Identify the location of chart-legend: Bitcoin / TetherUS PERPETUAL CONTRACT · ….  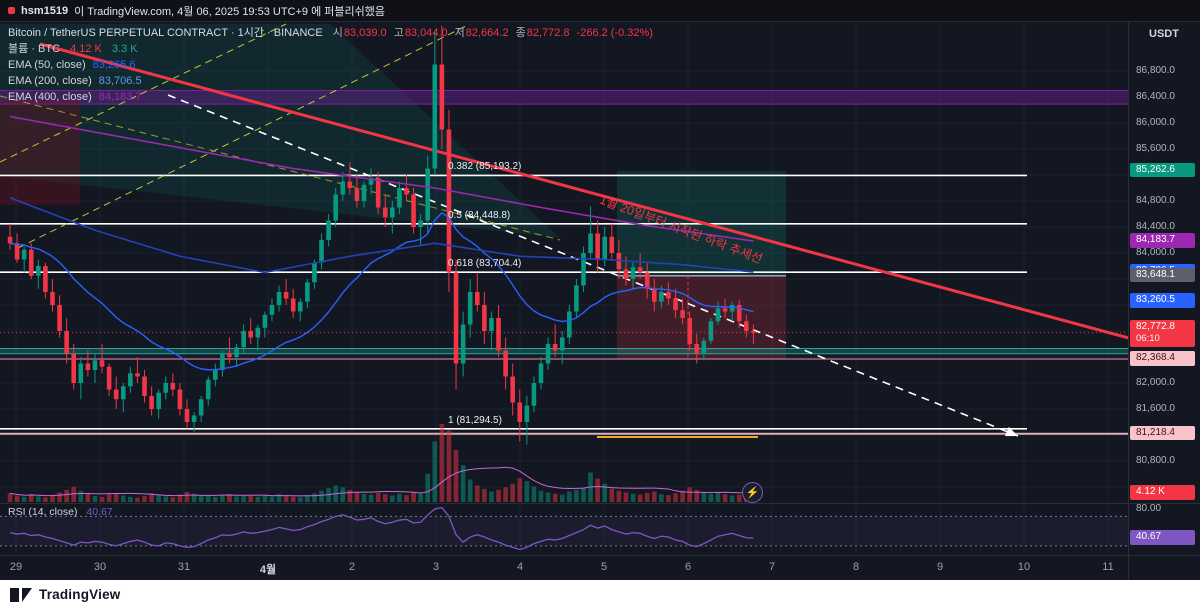
(330, 66).